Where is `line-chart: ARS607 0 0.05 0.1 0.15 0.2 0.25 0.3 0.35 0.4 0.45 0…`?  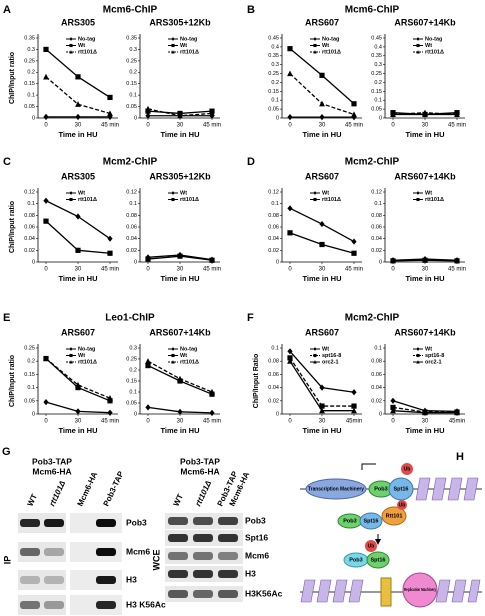 line-chart: ARS607 0 0.05 0.1 0.15 0.2 0.25 0.3 0.35 0.4 0.45 0… is located at coordinates (315, 78).